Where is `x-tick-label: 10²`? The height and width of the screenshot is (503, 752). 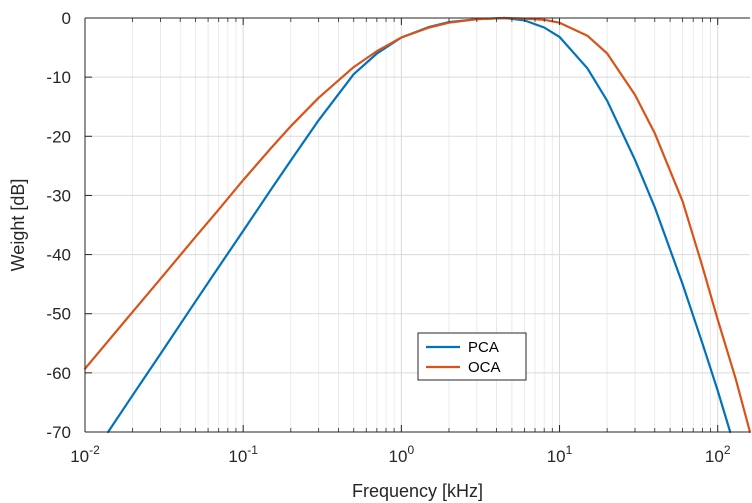
x-tick-label: 10² is located at coordinates (718, 454).